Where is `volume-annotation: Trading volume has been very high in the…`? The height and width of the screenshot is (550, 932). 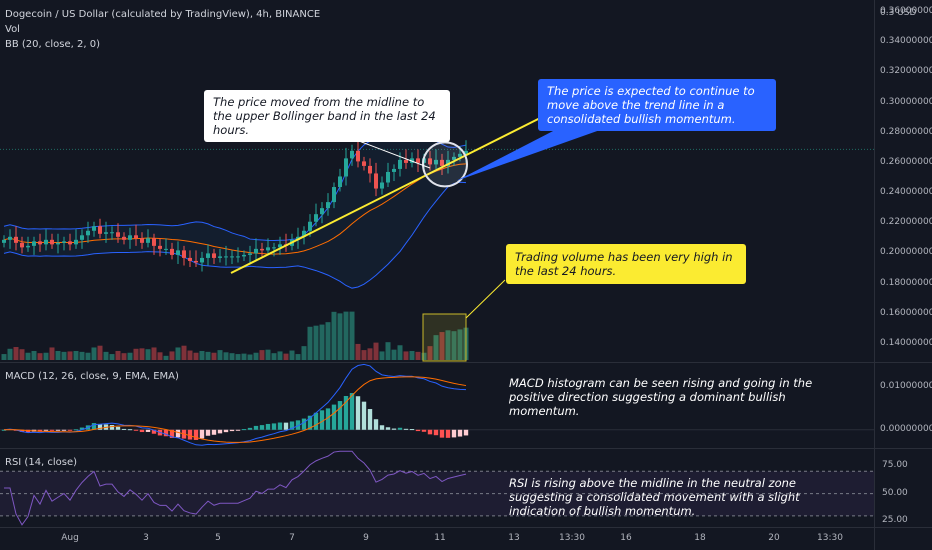 volume-annotation: Trading volume has been very high in the… is located at coordinates (626, 264).